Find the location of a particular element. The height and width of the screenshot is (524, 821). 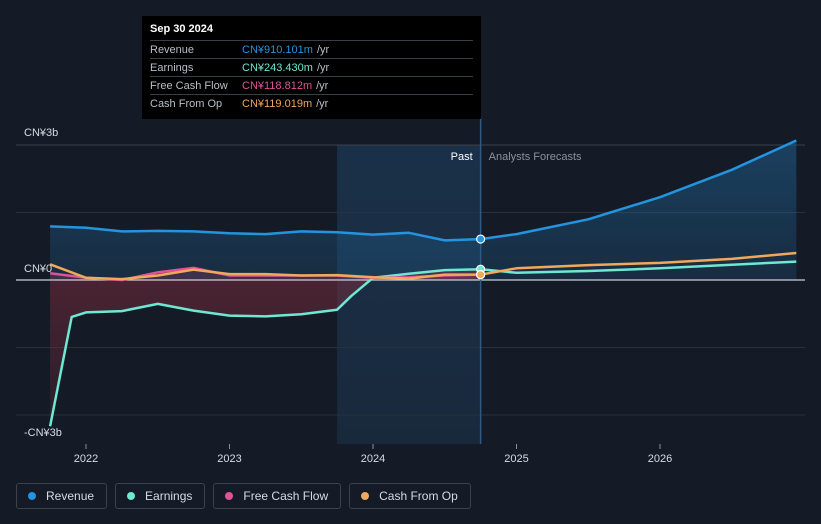

cash-from-op-line-past is located at coordinates (265, 272).